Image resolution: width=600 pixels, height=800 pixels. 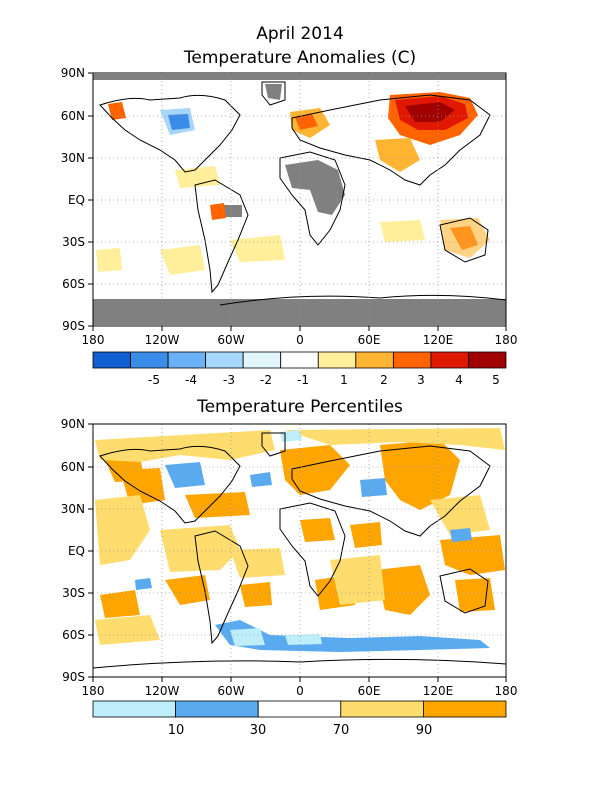 What do you see at coordinates (93, 691) in the screenshot?
I see `lon2-label-180w: 180` at bounding box center [93, 691].